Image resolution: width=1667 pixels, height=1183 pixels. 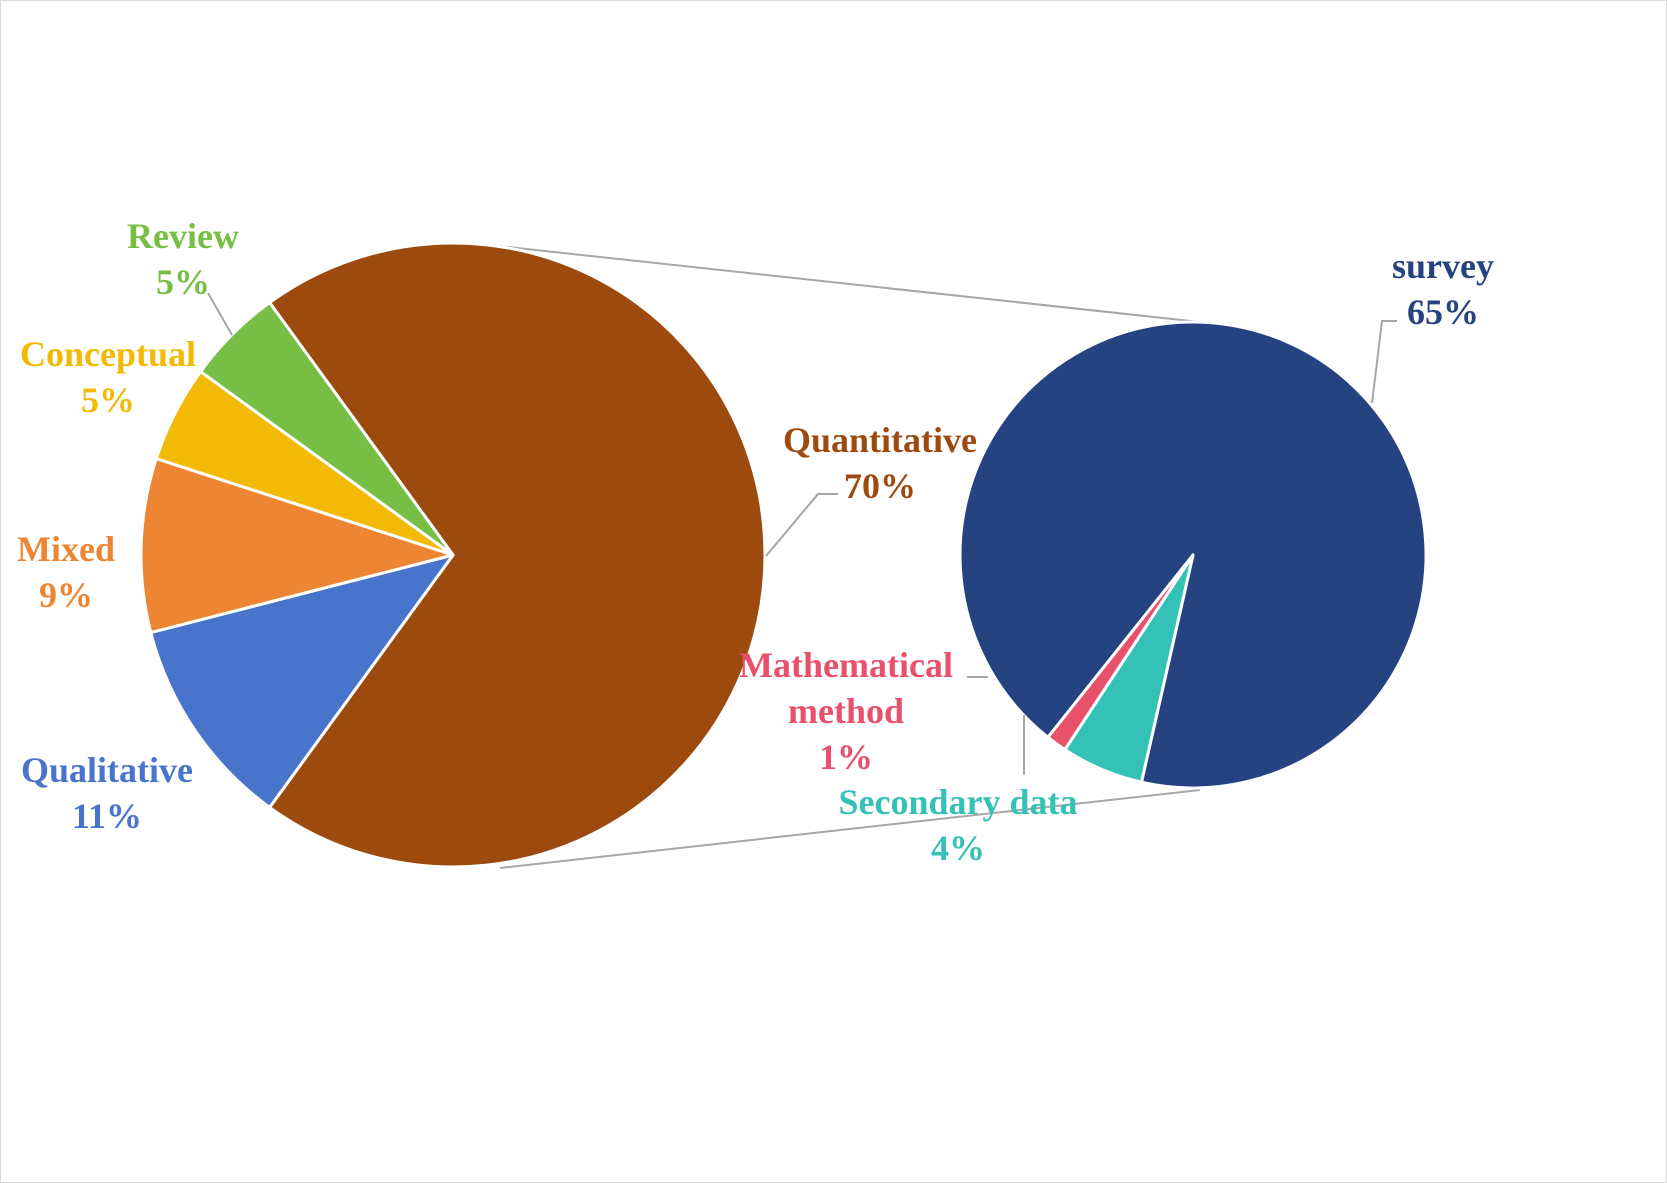 I want to click on data-label-qualitative: Qualitative 11%, so click(x=107, y=793).